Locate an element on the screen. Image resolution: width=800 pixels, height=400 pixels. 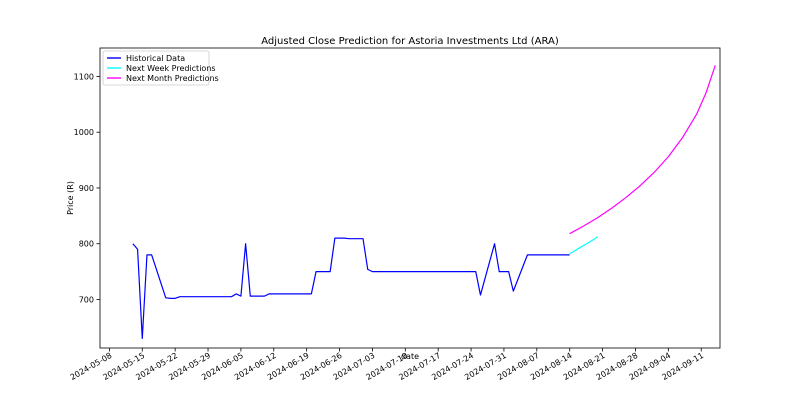
legend-box is located at coordinates (156, 68).